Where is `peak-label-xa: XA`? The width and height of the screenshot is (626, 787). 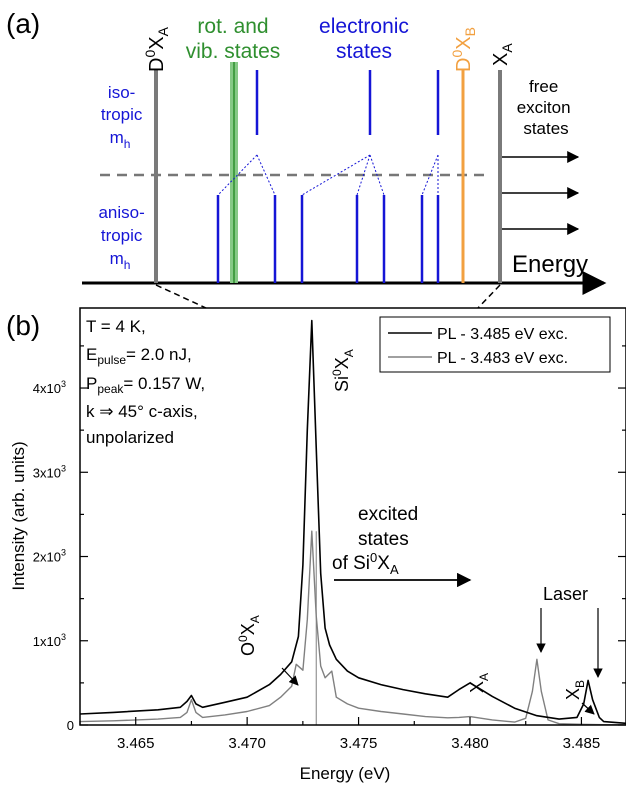 peak-label-xa: XA is located at coordinates (479, 683).